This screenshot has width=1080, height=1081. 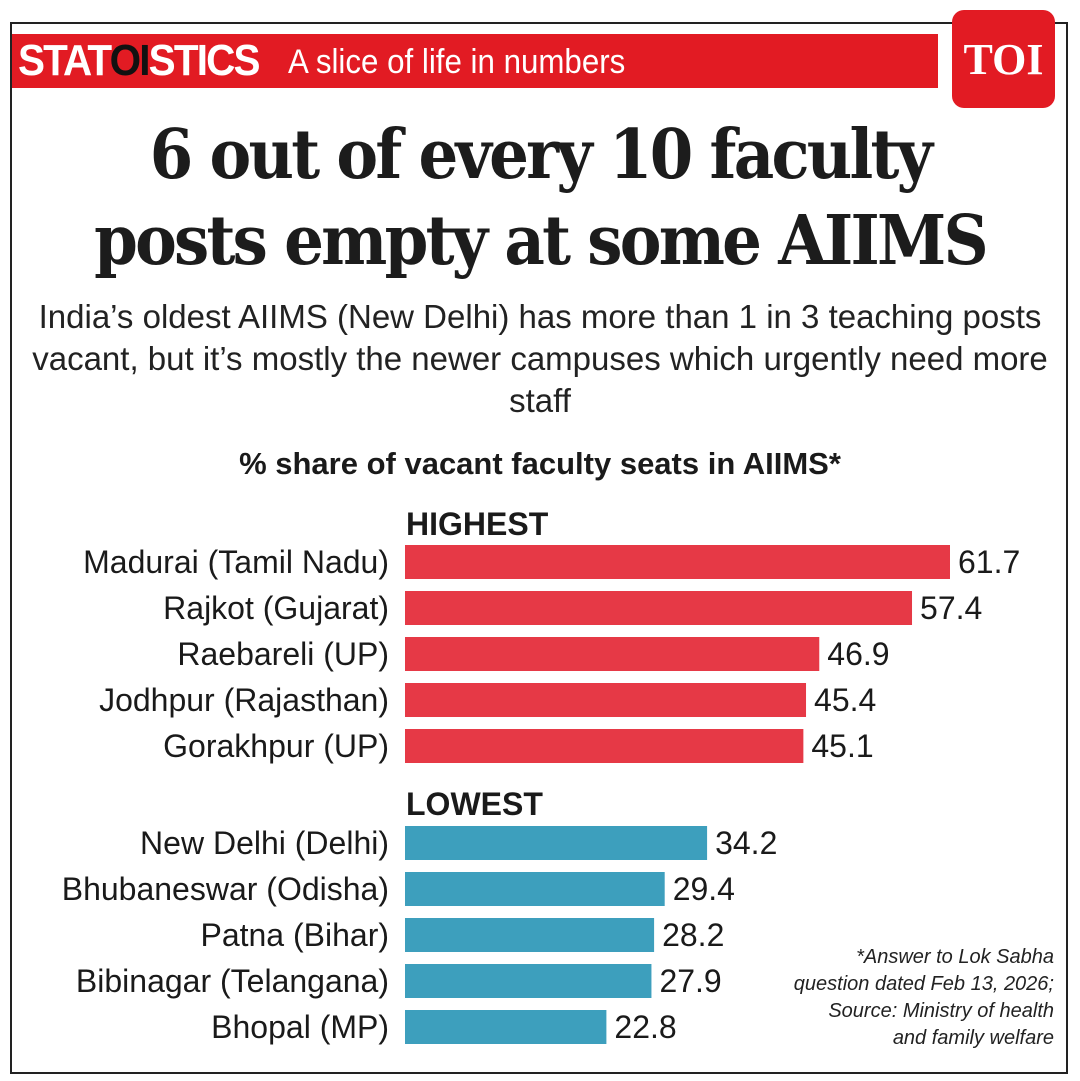 I want to click on brand-wordmark: STATOISTICS, so click(x=139, y=61).